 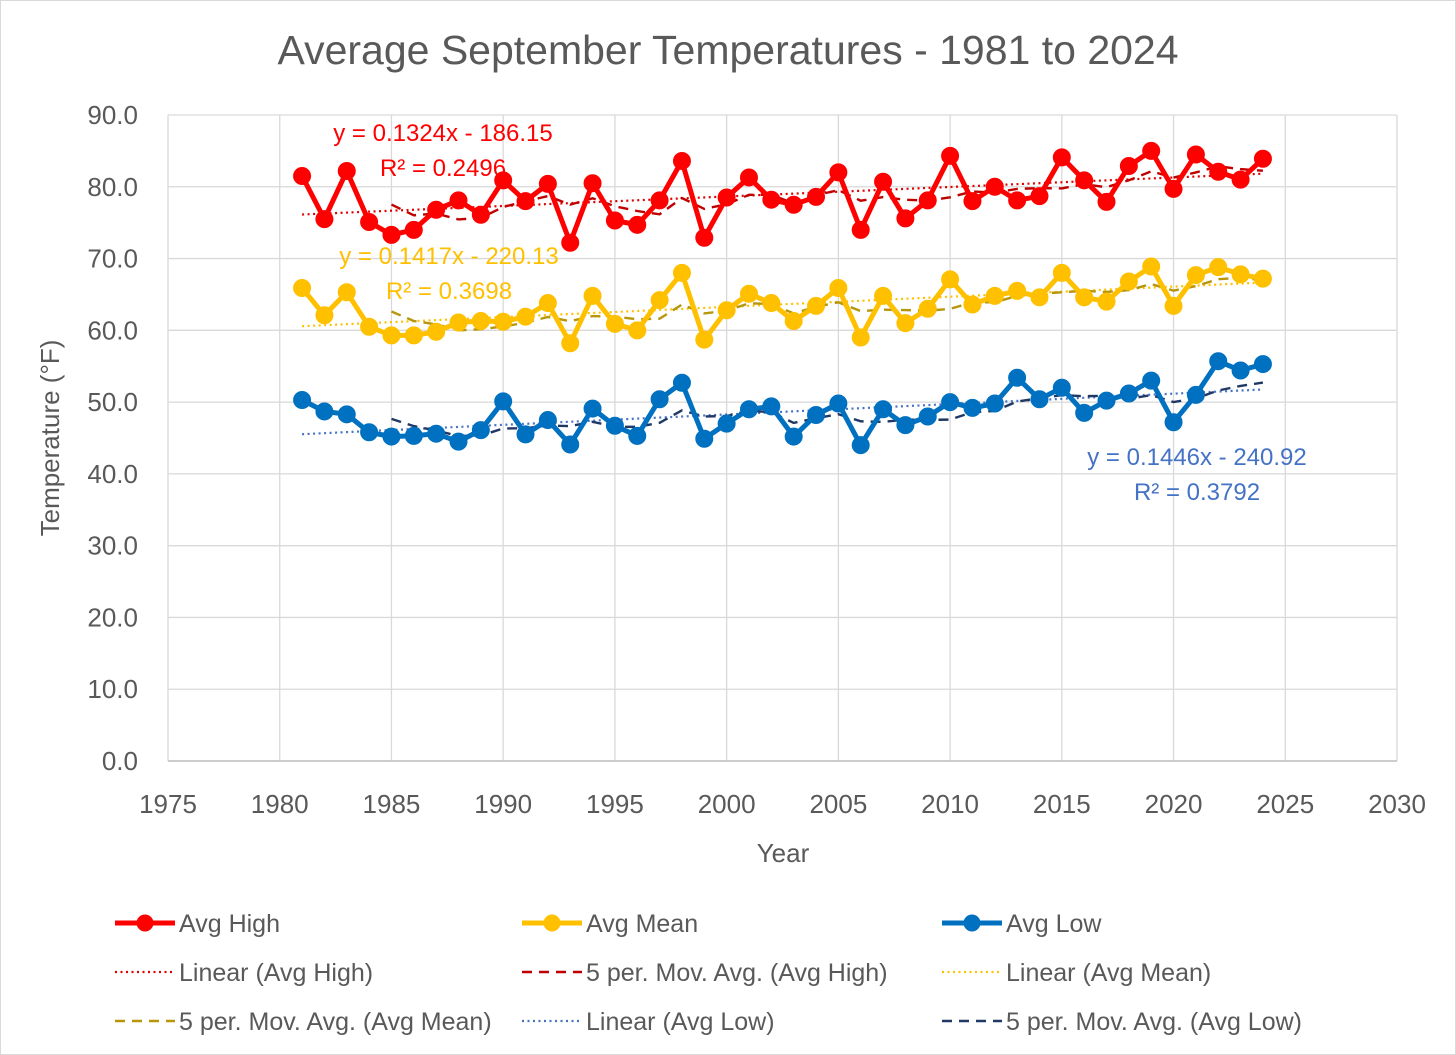 I want to click on moving-average-avg-low, so click(x=827, y=409).